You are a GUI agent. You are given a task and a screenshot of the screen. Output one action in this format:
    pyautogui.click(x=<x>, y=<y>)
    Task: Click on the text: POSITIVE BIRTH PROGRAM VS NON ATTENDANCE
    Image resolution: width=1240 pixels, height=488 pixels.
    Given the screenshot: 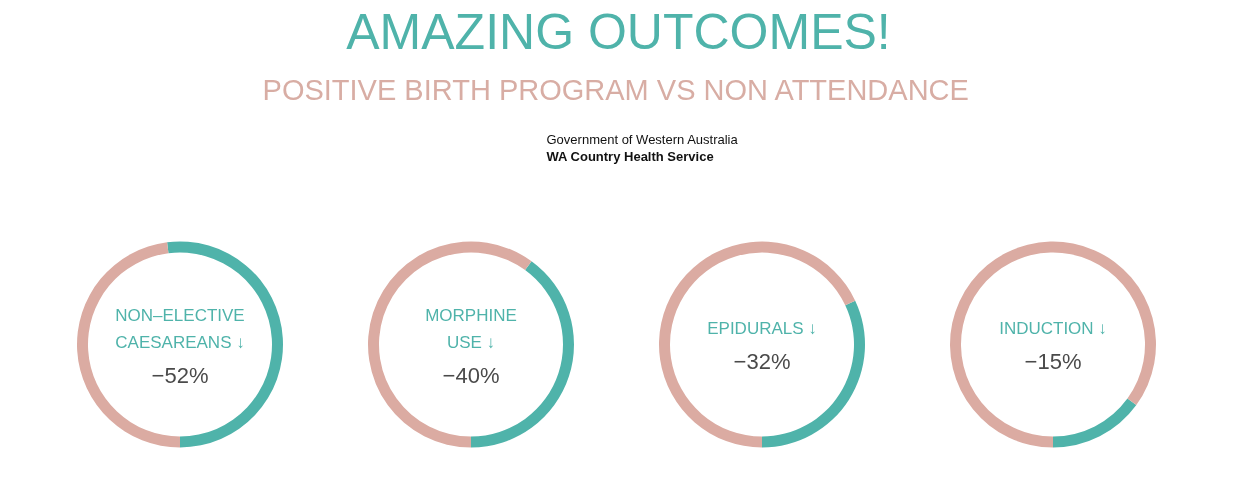 What is the action you would take?
    pyautogui.click(x=615, y=89)
    